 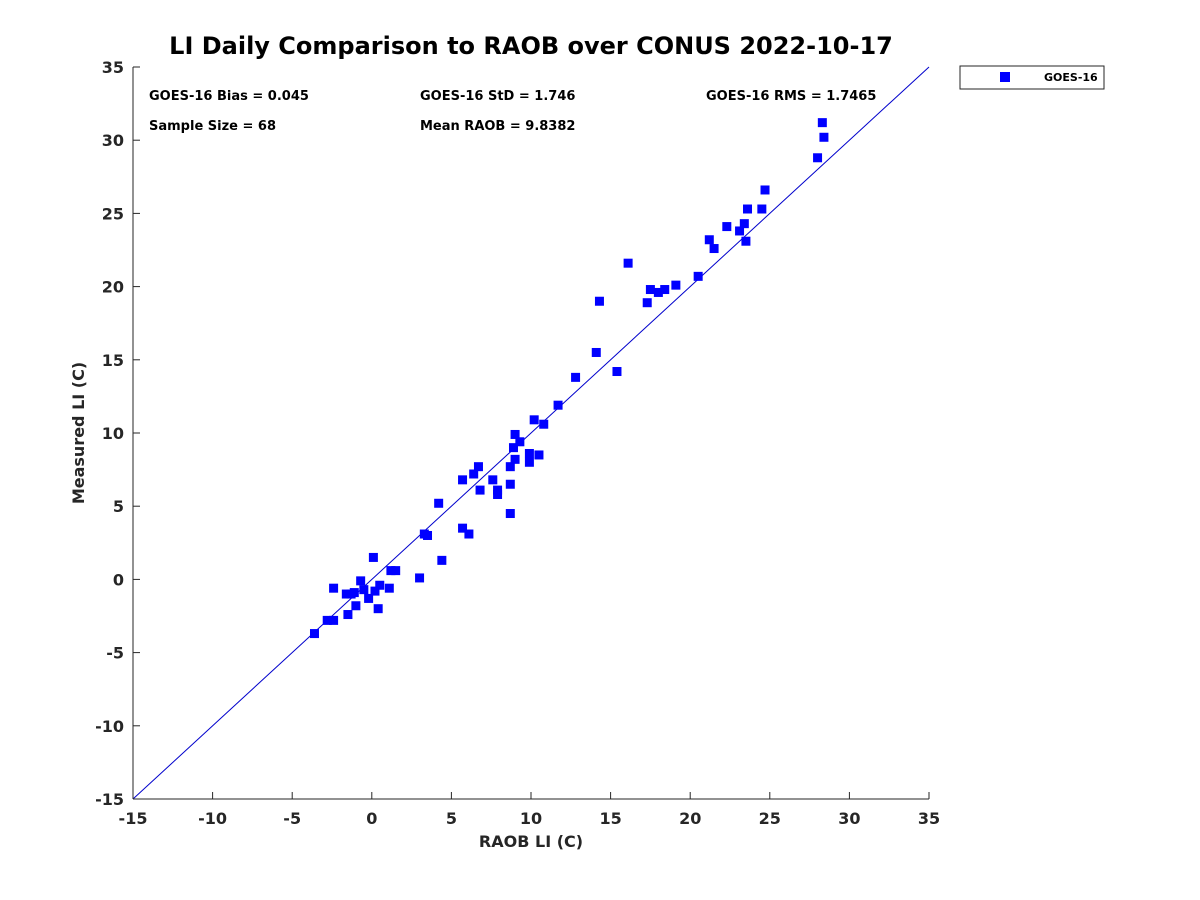 I want to click on y-tick-label: 15, so click(x=113, y=360).